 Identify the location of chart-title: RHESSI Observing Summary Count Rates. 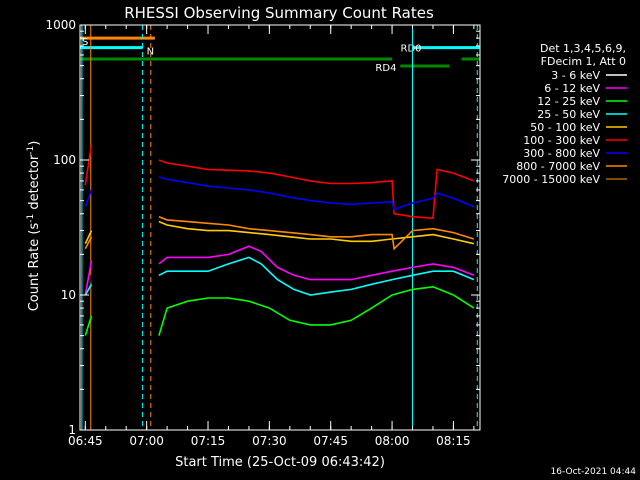
(279, 13).